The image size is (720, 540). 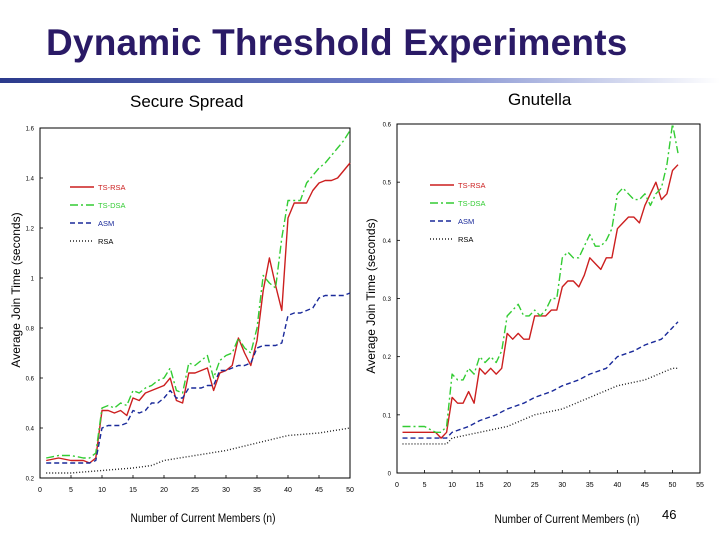 I want to click on chart-0-y-tick-label: 0.6, so click(x=30, y=380).